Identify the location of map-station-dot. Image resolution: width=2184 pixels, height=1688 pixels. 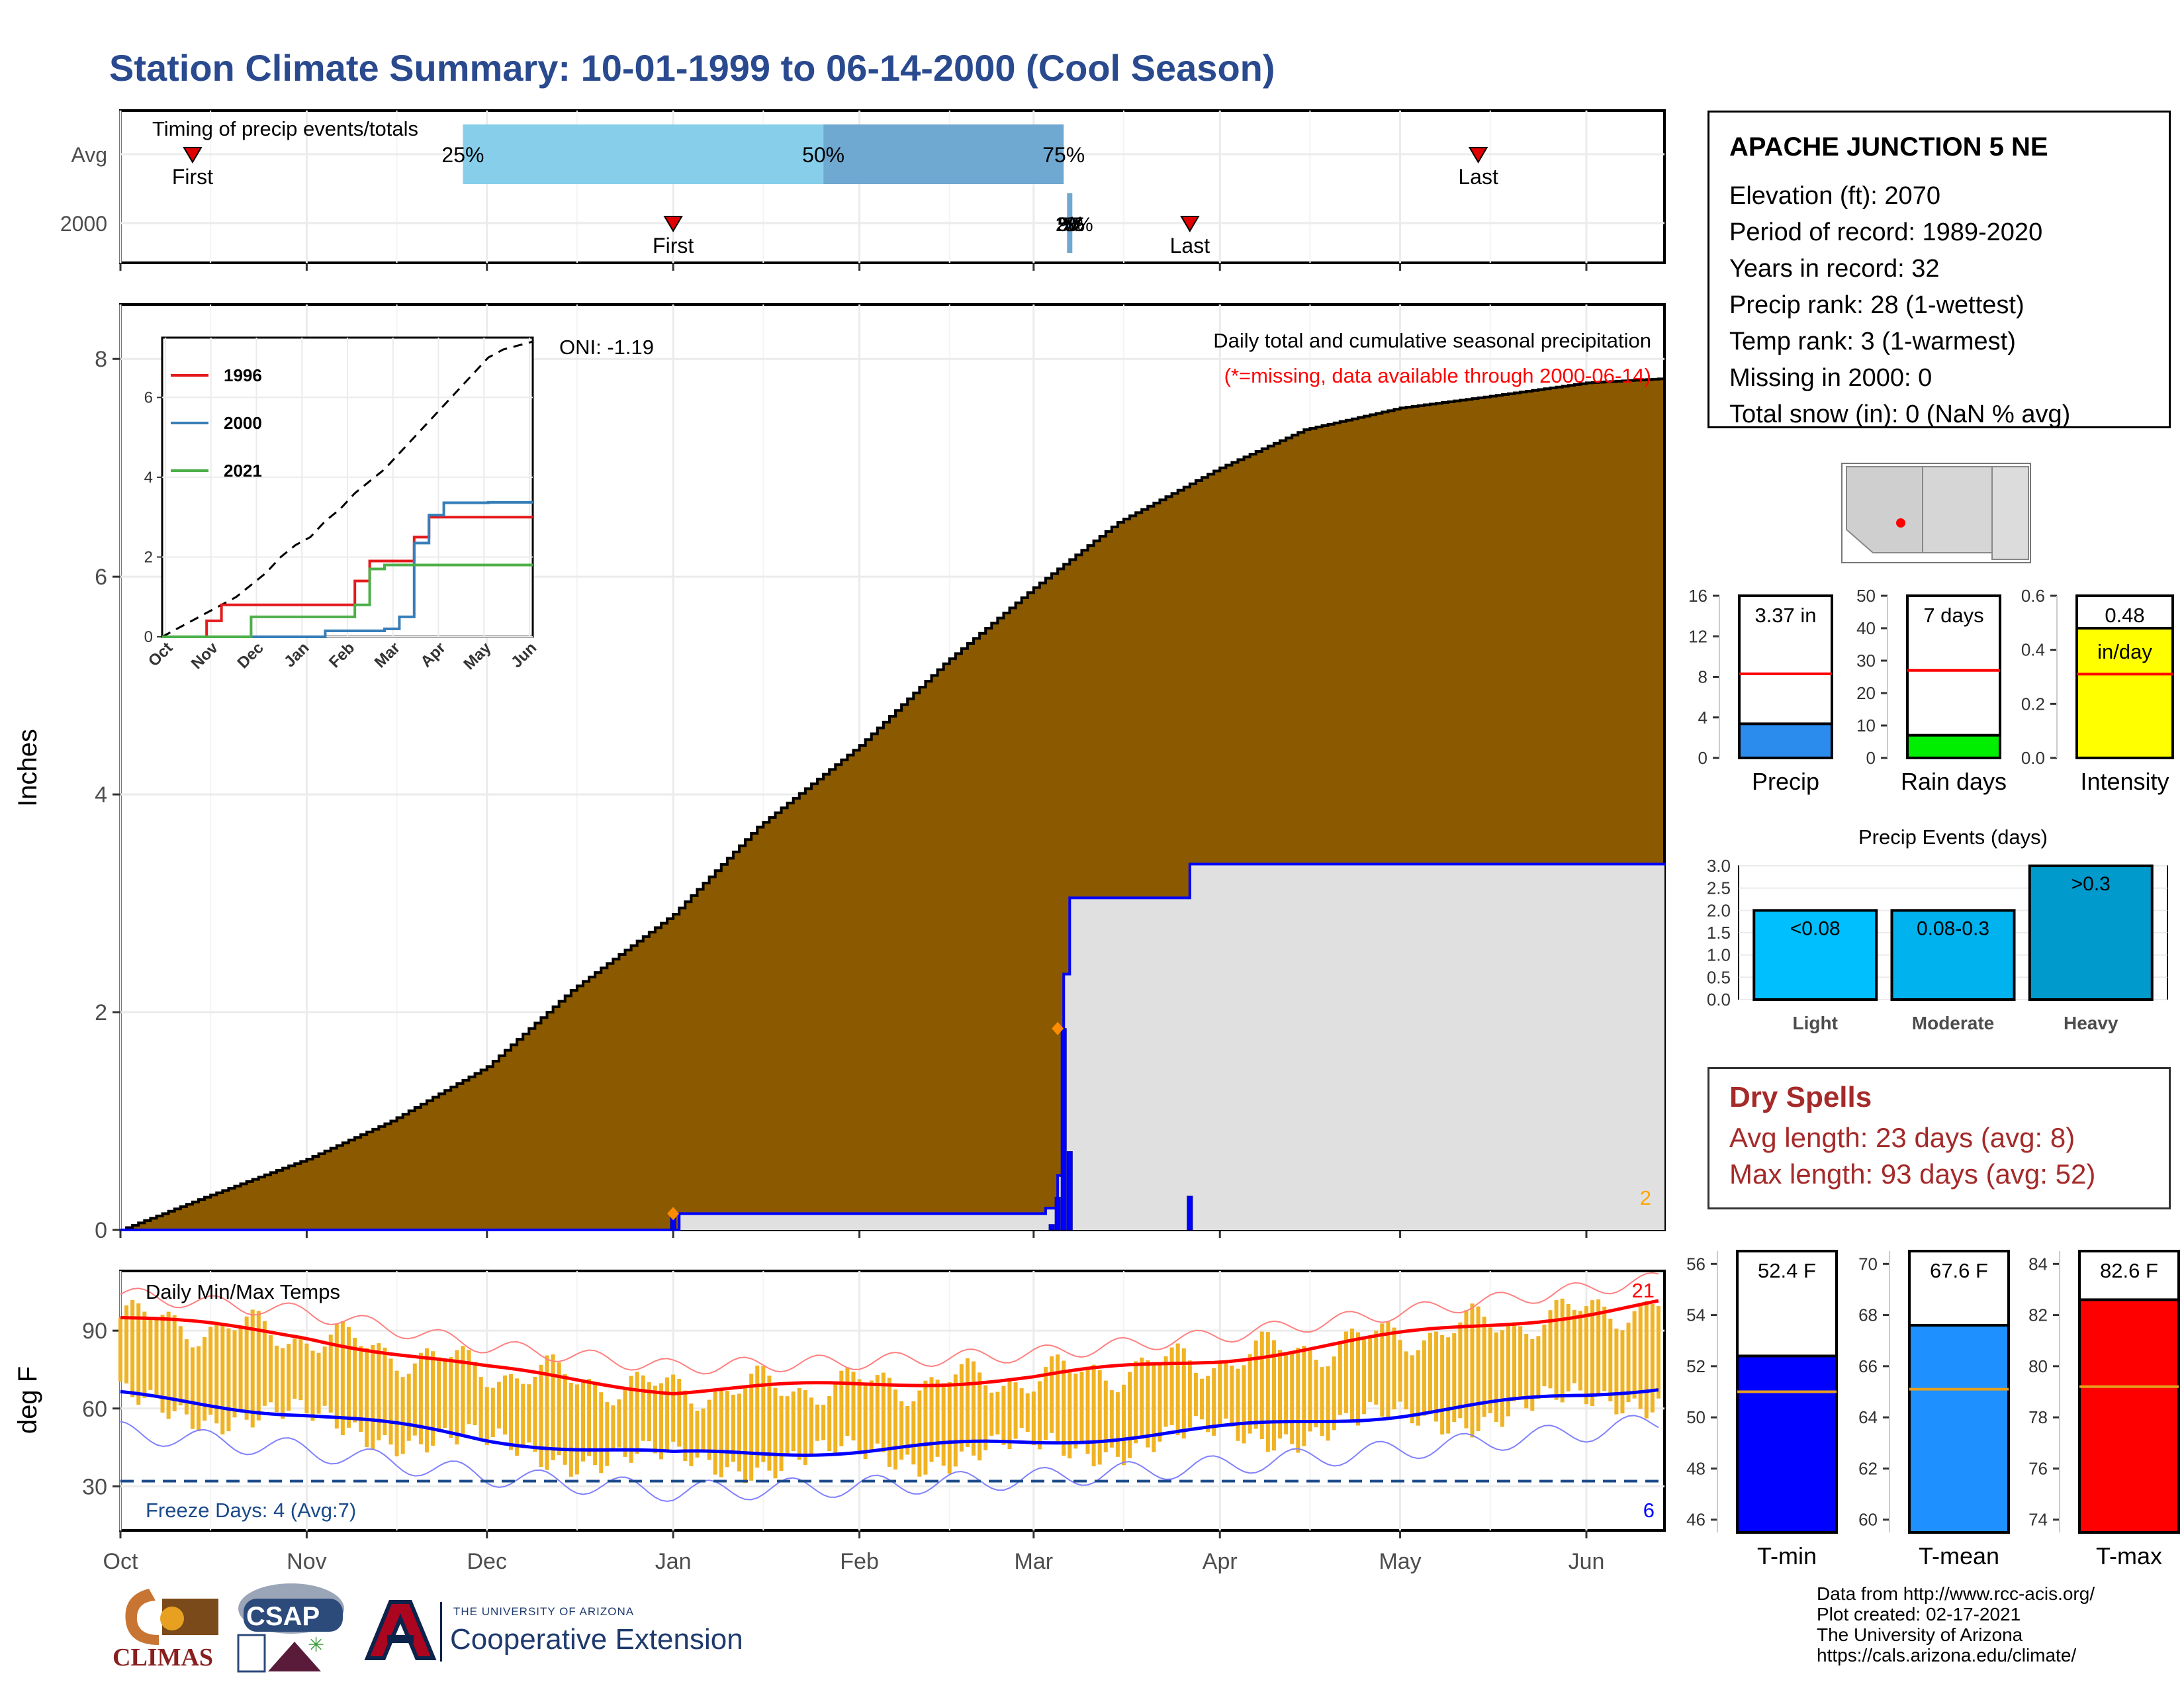
(1900, 523).